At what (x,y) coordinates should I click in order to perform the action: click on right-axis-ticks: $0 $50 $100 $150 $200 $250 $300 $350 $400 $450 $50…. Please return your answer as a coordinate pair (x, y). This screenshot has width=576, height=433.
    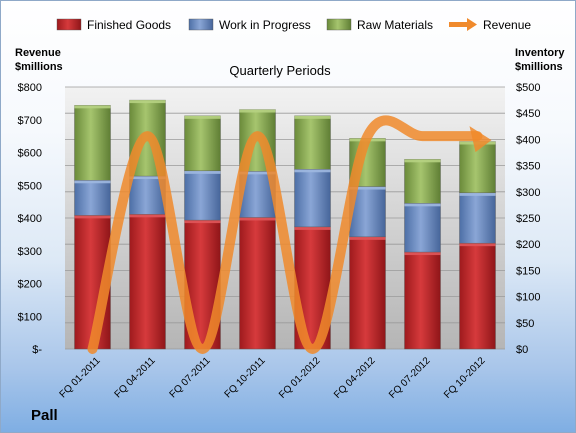
    Looking at the image, I should click on (528, 219).